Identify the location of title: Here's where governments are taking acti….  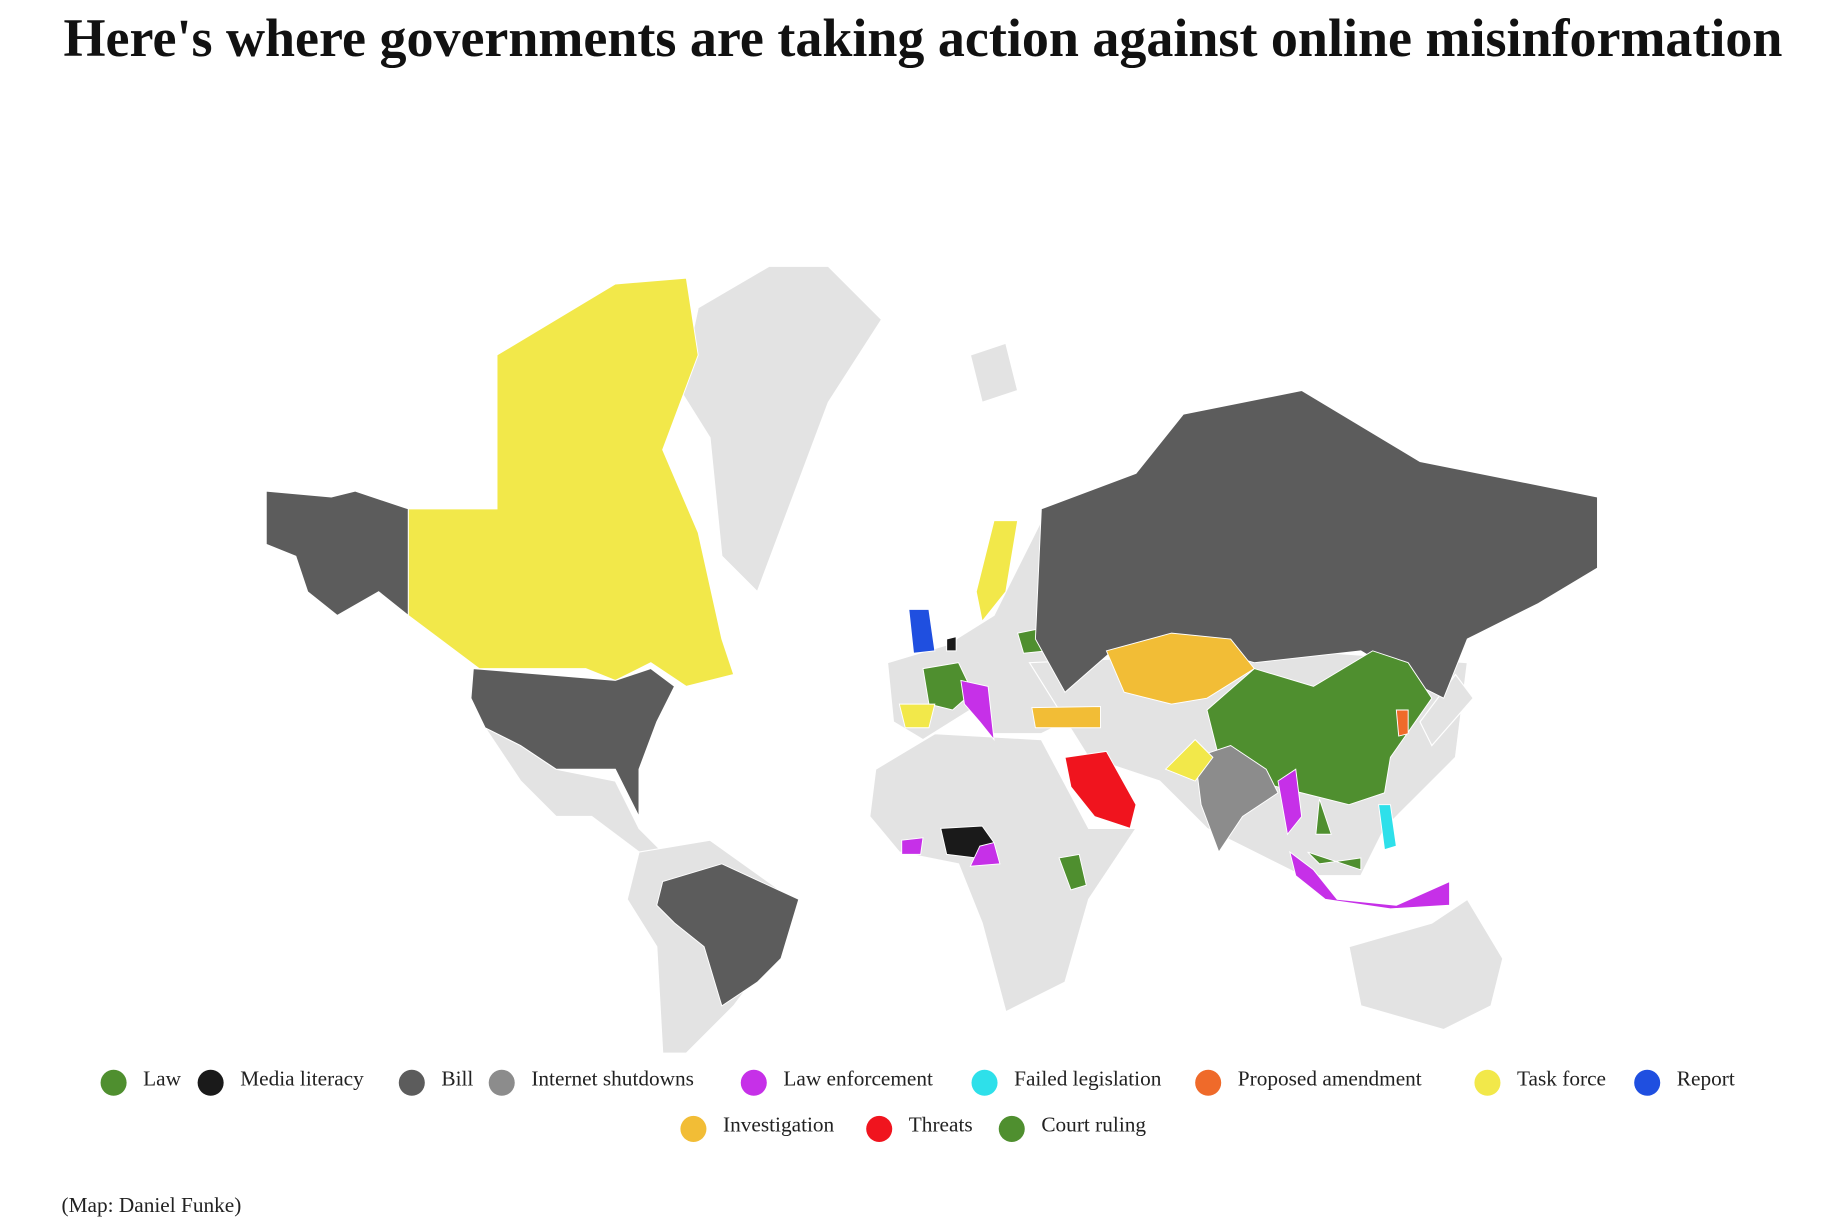
(923, 38).